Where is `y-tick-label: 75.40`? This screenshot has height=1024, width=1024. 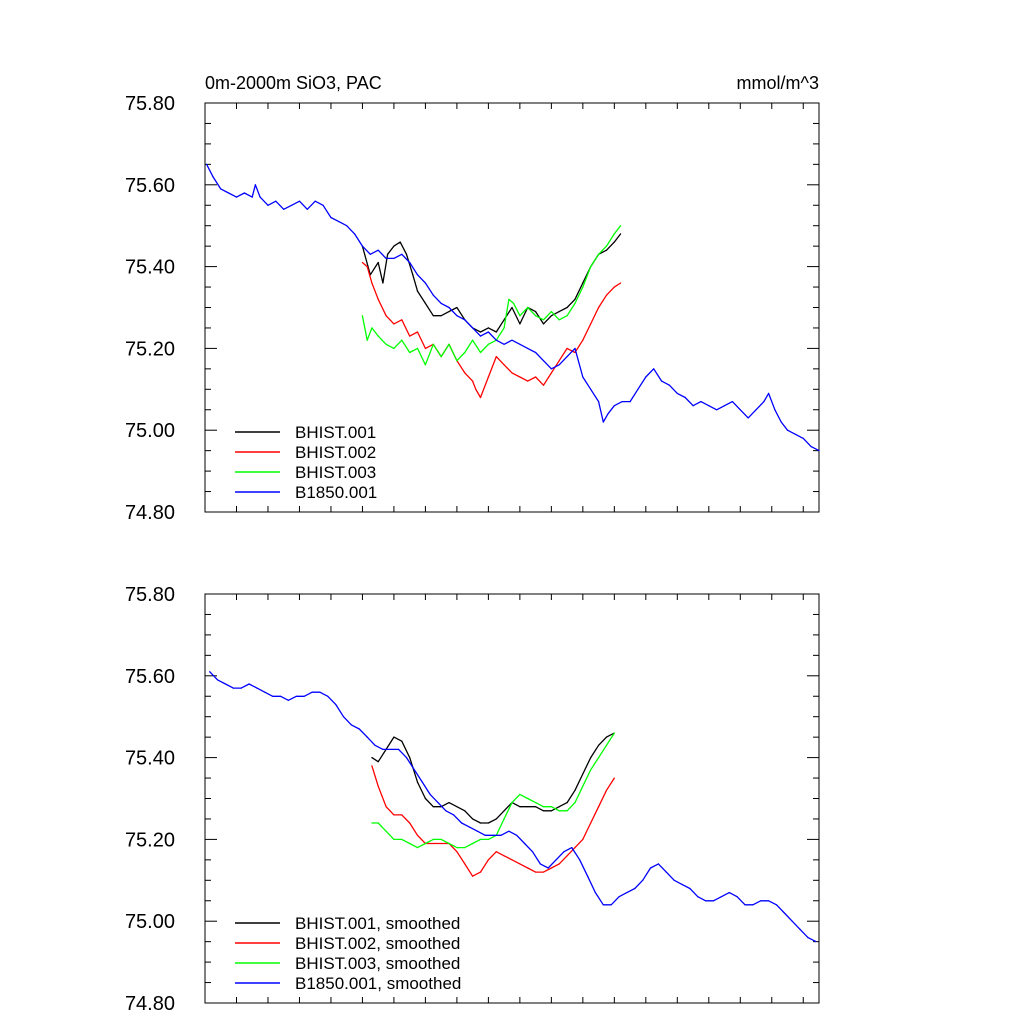 y-tick-label: 75.40 is located at coordinates (150, 759).